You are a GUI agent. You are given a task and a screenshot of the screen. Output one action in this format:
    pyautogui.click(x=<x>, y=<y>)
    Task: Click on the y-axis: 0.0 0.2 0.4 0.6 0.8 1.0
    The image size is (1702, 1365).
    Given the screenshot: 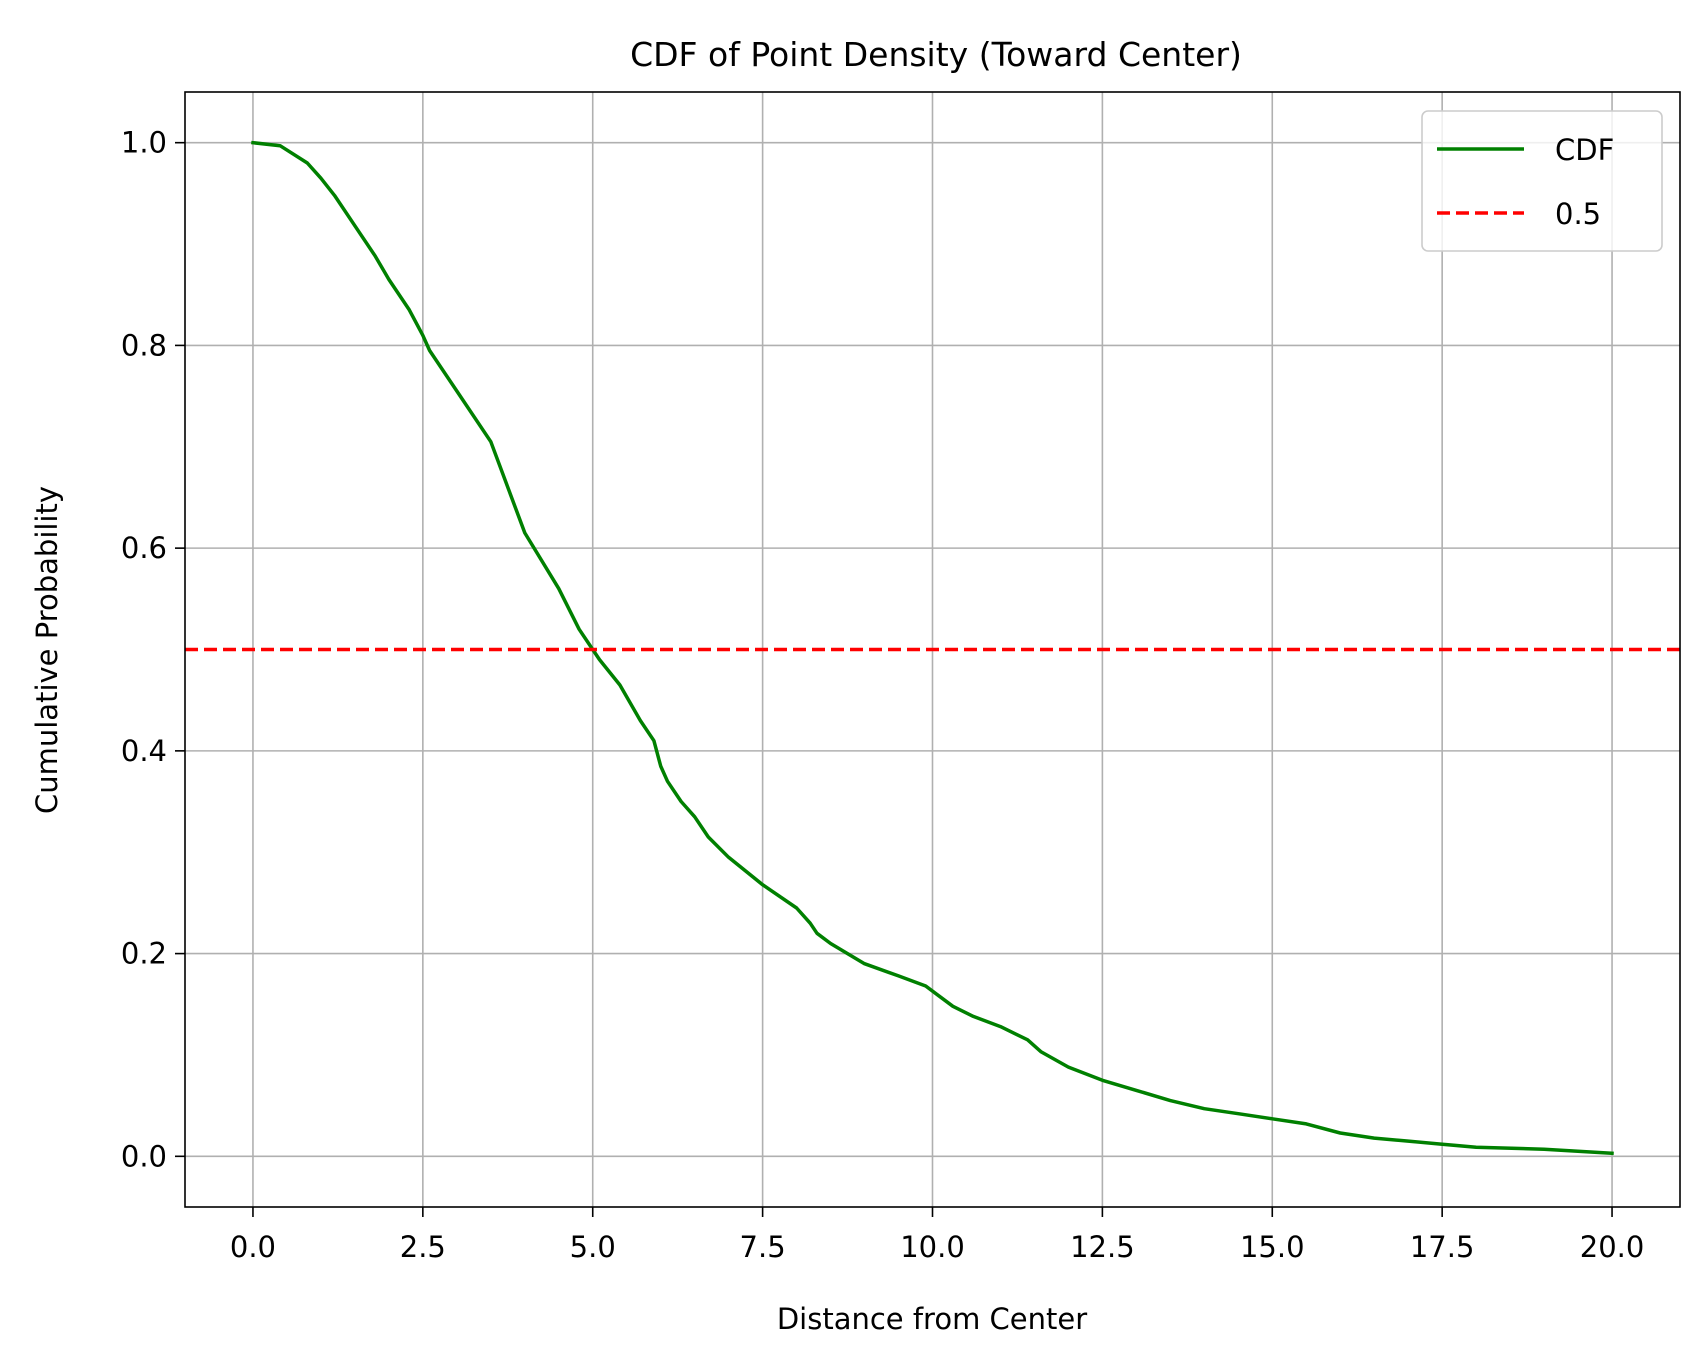 What is the action you would take?
    pyautogui.click(x=153, y=649)
    